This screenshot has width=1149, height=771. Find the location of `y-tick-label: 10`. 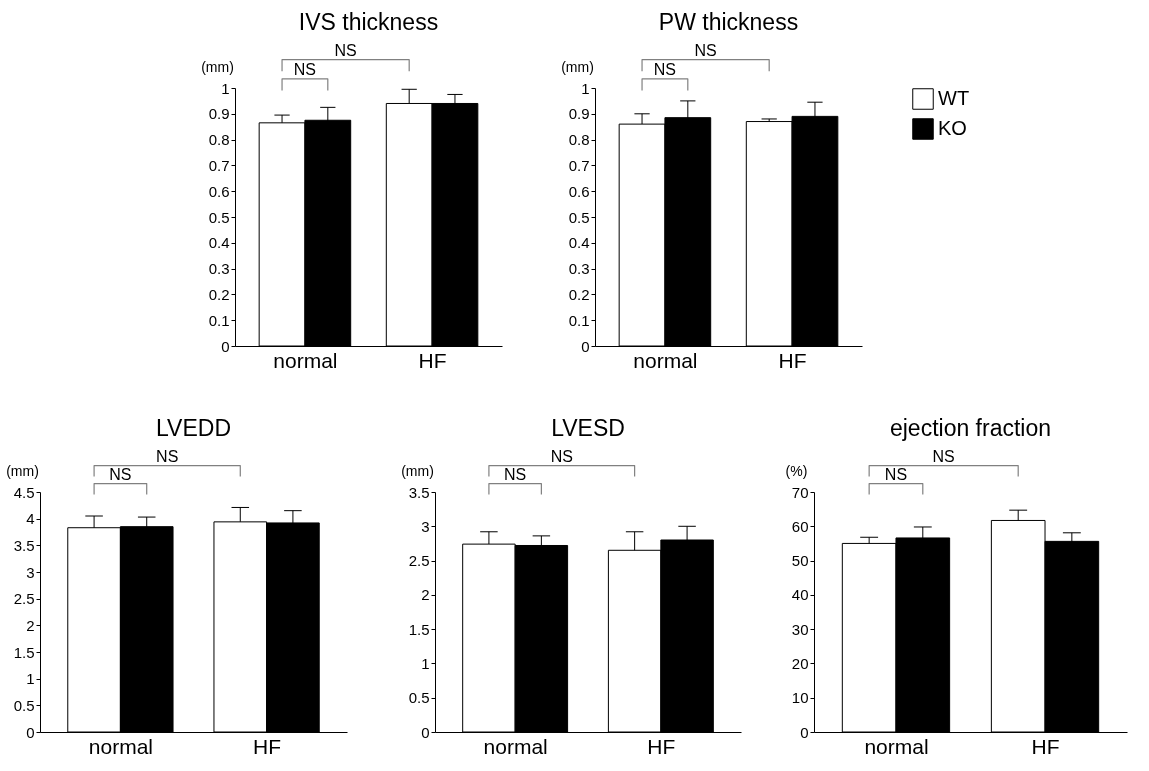

y-tick-label: 10 is located at coordinates (800, 698).